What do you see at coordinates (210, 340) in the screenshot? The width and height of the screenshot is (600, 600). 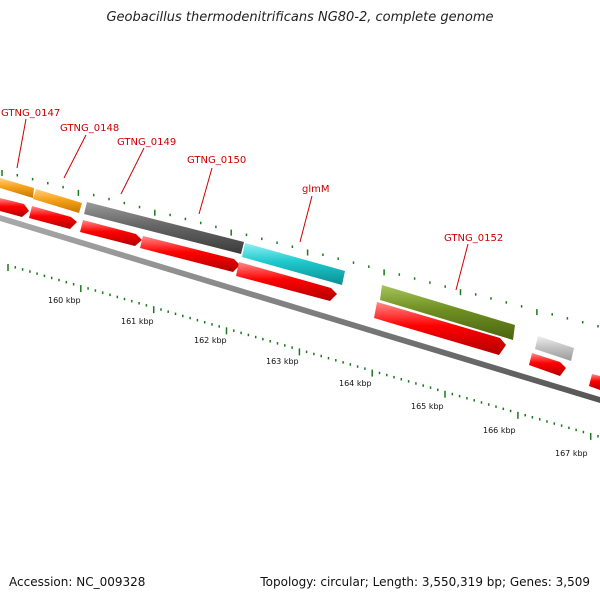 I see `kbp-label-162: 162 kbp` at bounding box center [210, 340].